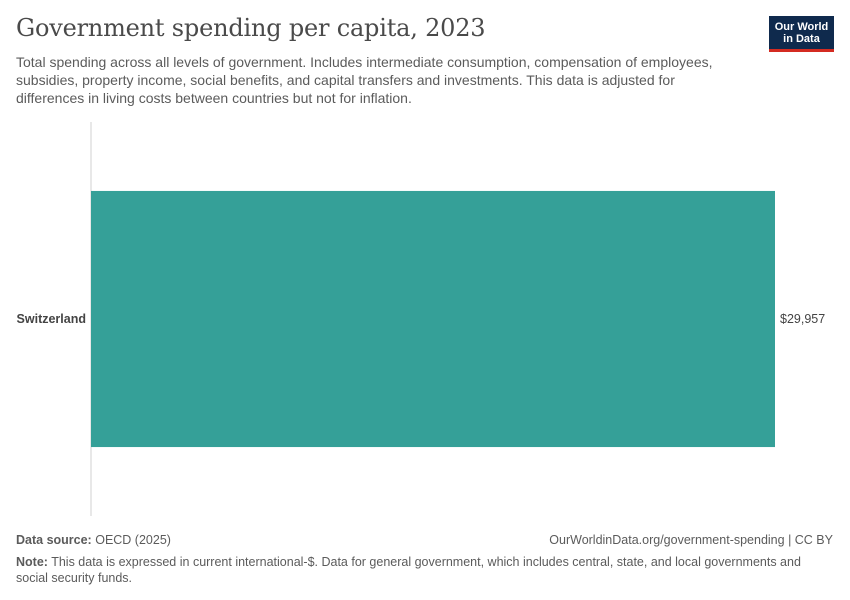  I want to click on value-label: $29,957, so click(802, 319).